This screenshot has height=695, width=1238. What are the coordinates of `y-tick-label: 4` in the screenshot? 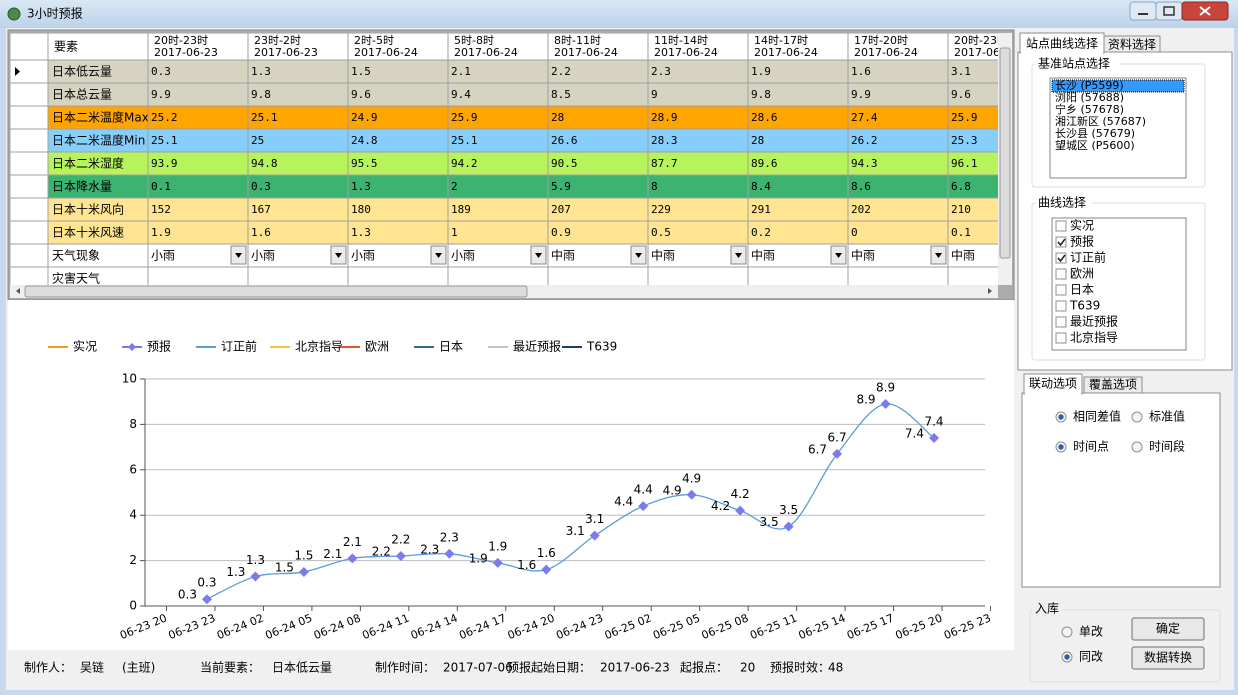 It's located at (133, 515).